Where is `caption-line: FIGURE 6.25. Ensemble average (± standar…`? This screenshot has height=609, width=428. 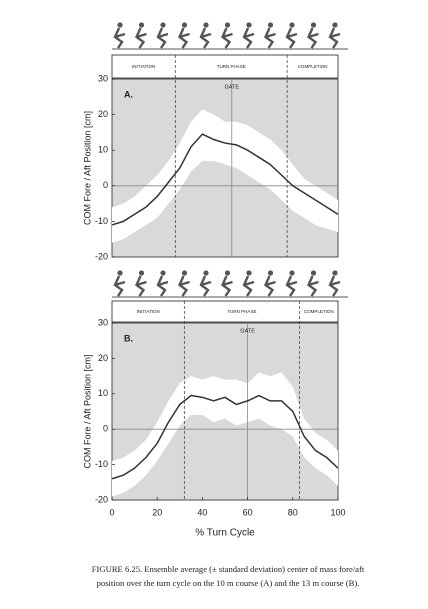
caption-line: FIGURE 6.25. Ensemble average (± standar… is located at coordinates (228, 569).